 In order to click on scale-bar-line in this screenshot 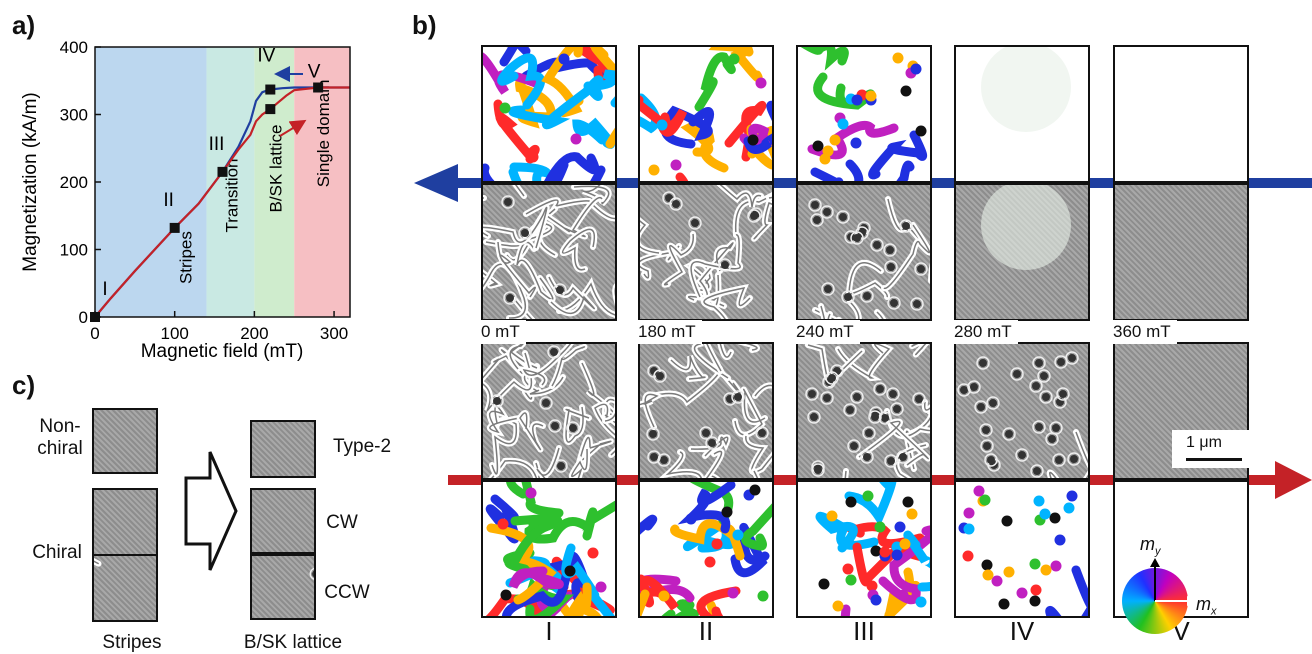, I will do `click(1214, 459)`.